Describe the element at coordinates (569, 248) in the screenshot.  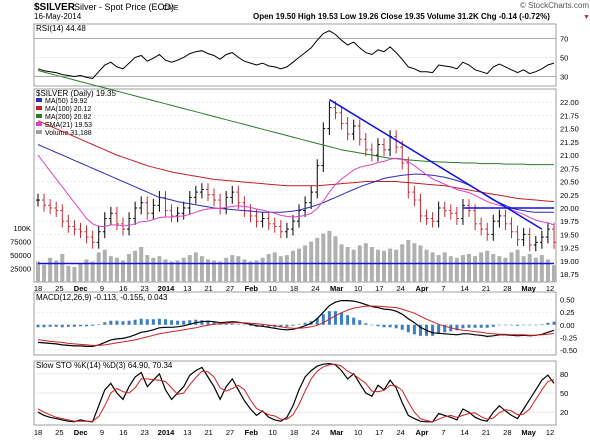
I see `price-tick-label: 19.25` at that location.